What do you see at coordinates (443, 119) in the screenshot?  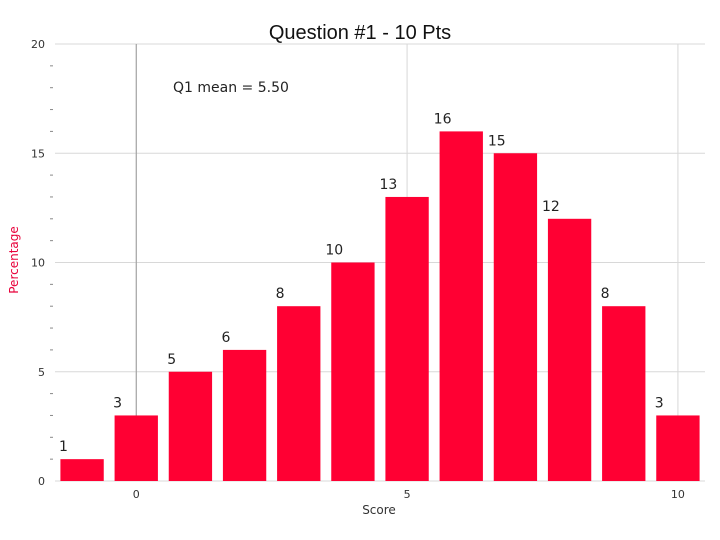 I see `bar-value-label: 16` at bounding box center [443, 119].